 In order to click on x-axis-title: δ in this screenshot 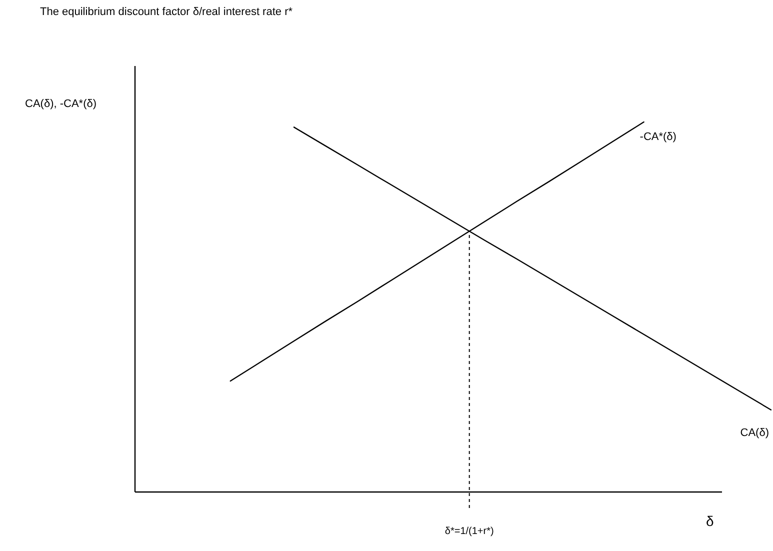, I will do `click(710, 521)`.